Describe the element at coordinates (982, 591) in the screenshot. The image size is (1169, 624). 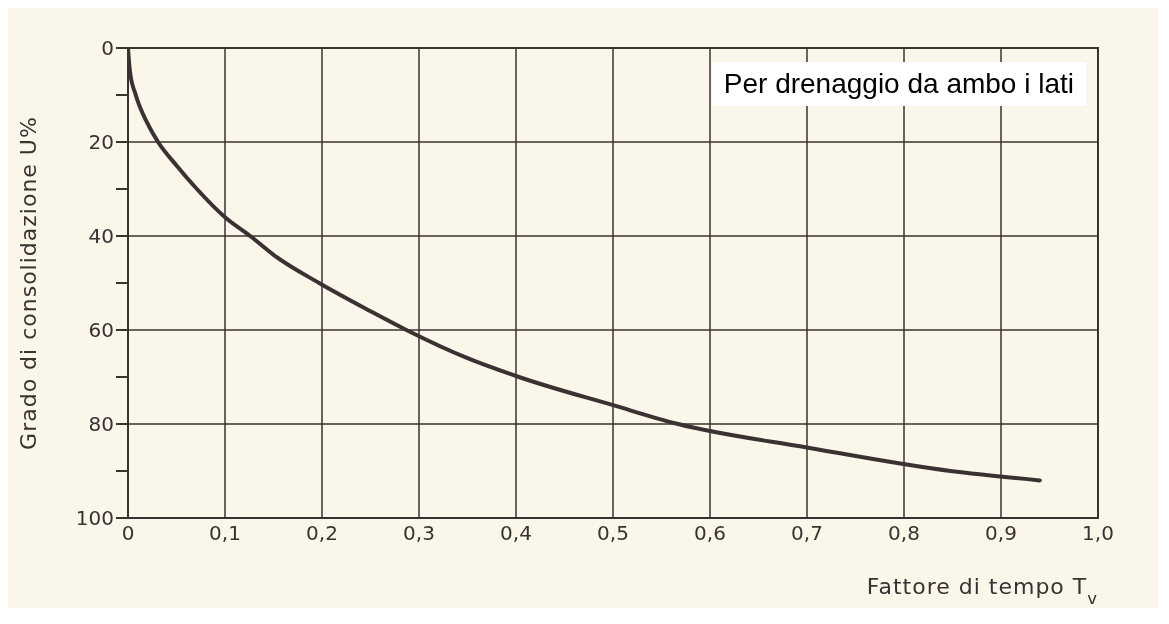
I see `x-axis-title: Fattore di tempo T$_{v}$` at that location.